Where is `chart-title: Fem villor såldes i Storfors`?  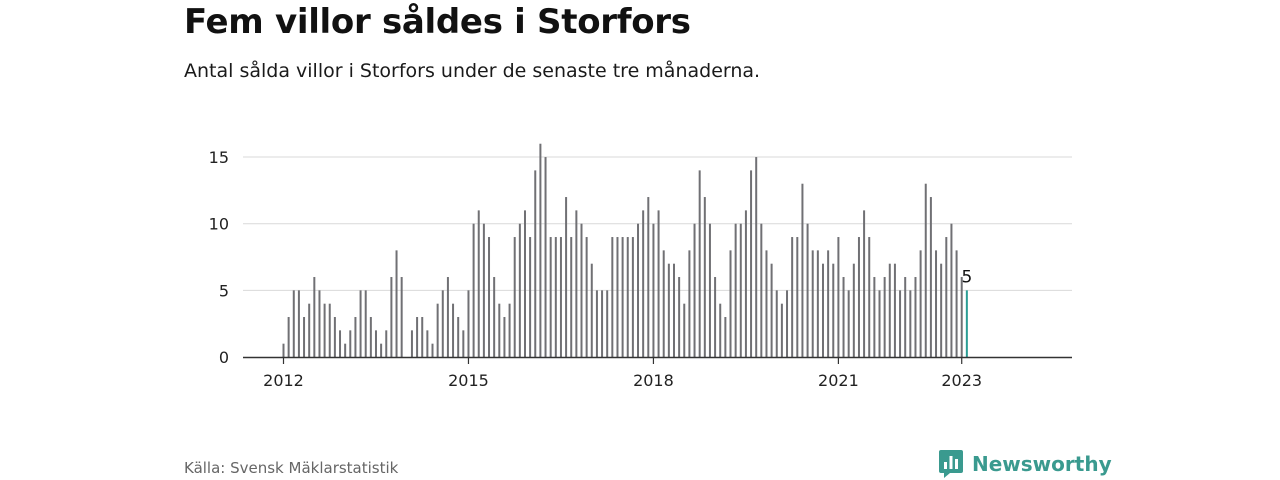 chart-title: Fem villor såldes i Storfors is located at coordinates (437, 22).